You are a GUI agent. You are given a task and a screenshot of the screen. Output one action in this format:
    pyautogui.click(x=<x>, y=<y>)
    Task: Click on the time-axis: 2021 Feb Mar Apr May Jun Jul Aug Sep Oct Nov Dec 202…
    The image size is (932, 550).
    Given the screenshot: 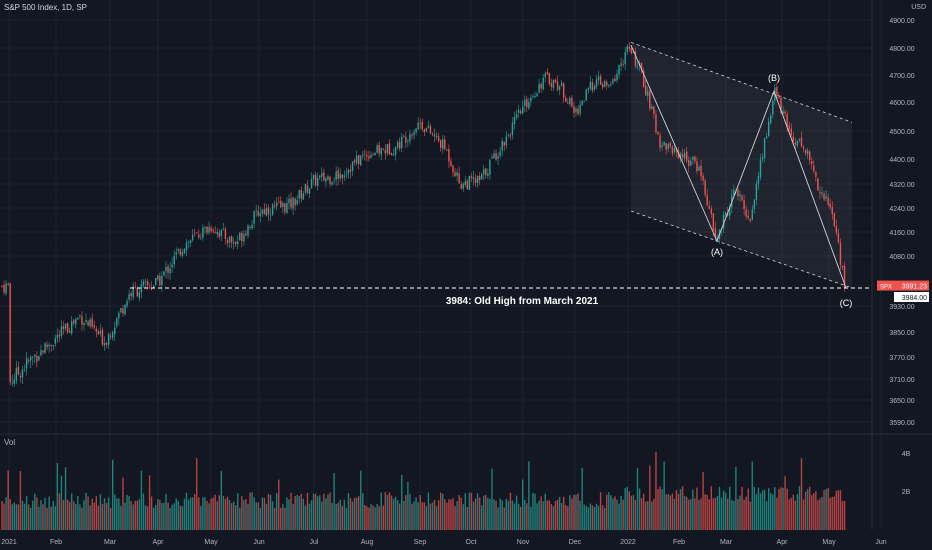 What is the action you would take?
    pyautogui.click(x=444, y=542)
    